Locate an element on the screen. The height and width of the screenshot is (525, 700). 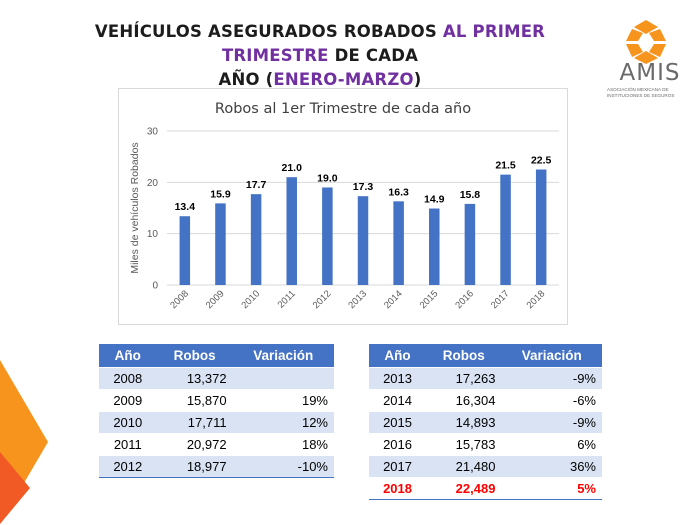
decorative-triangle is located at coordinates (15, 488).